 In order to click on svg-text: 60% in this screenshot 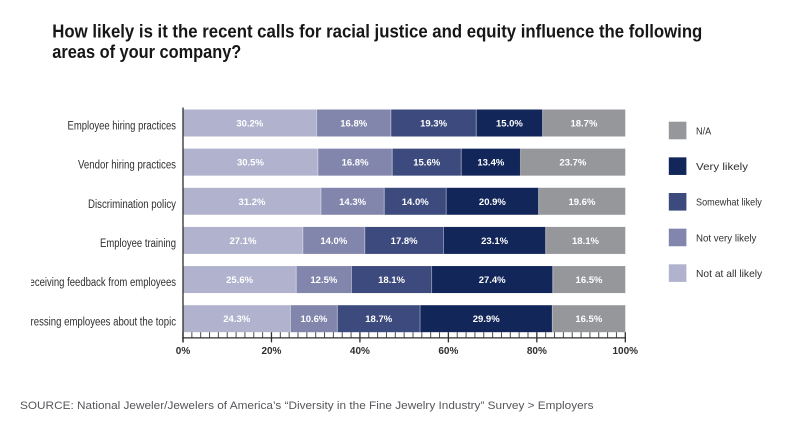, I will do `click(448, 351)`.